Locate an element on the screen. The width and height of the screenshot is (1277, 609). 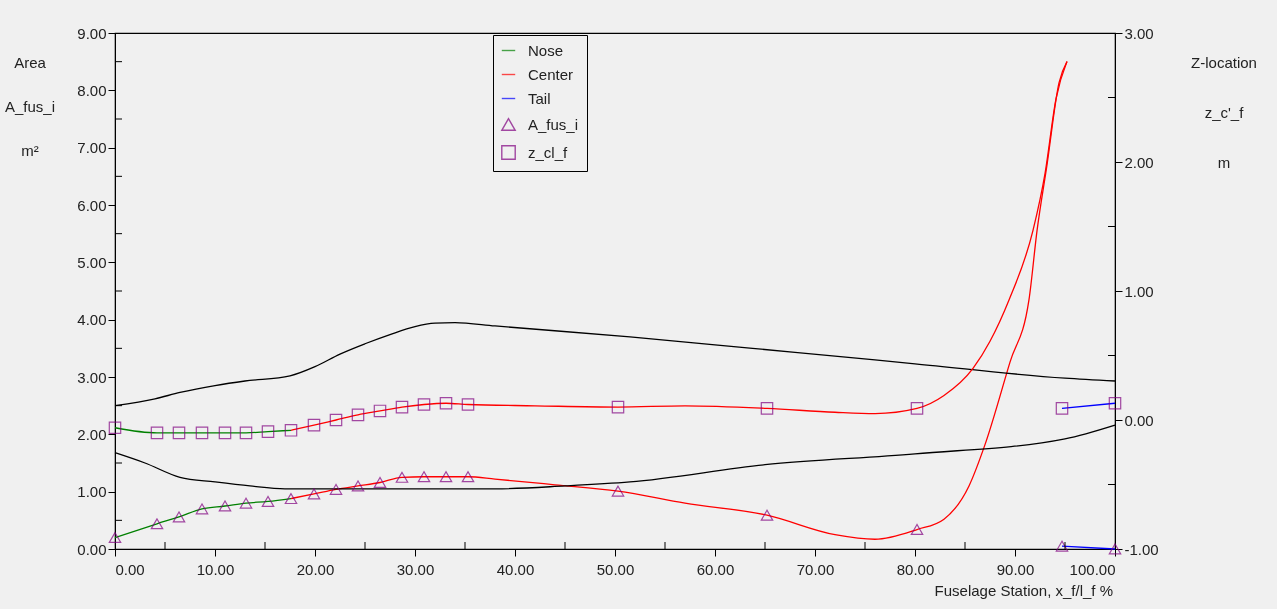
legend-label: Nose is located at coordinates (546, 50).